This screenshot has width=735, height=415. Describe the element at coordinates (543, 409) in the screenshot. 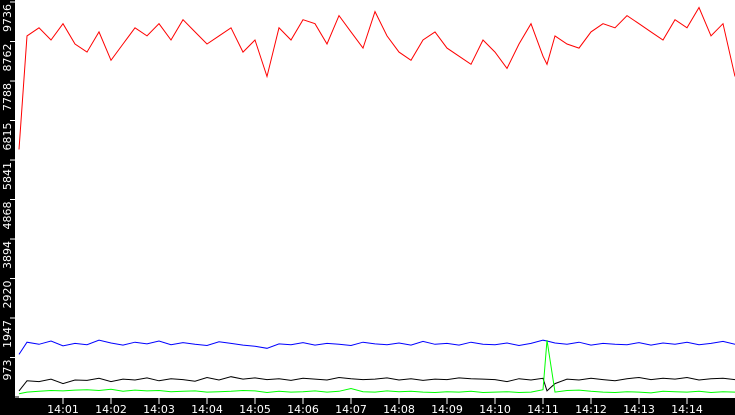

I see `x-tick-label: 14:11` at that location.